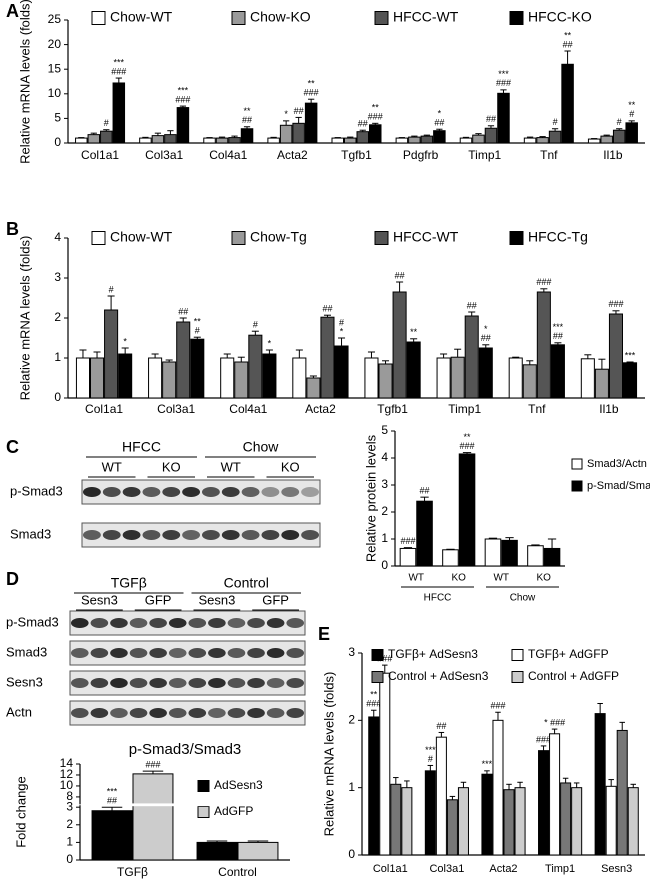 This screenshot has height=888, width=650. What do you see at coordinates (255, 325) in the screenshot?
I see `significance-label: #` at bounding box center [255, 325].